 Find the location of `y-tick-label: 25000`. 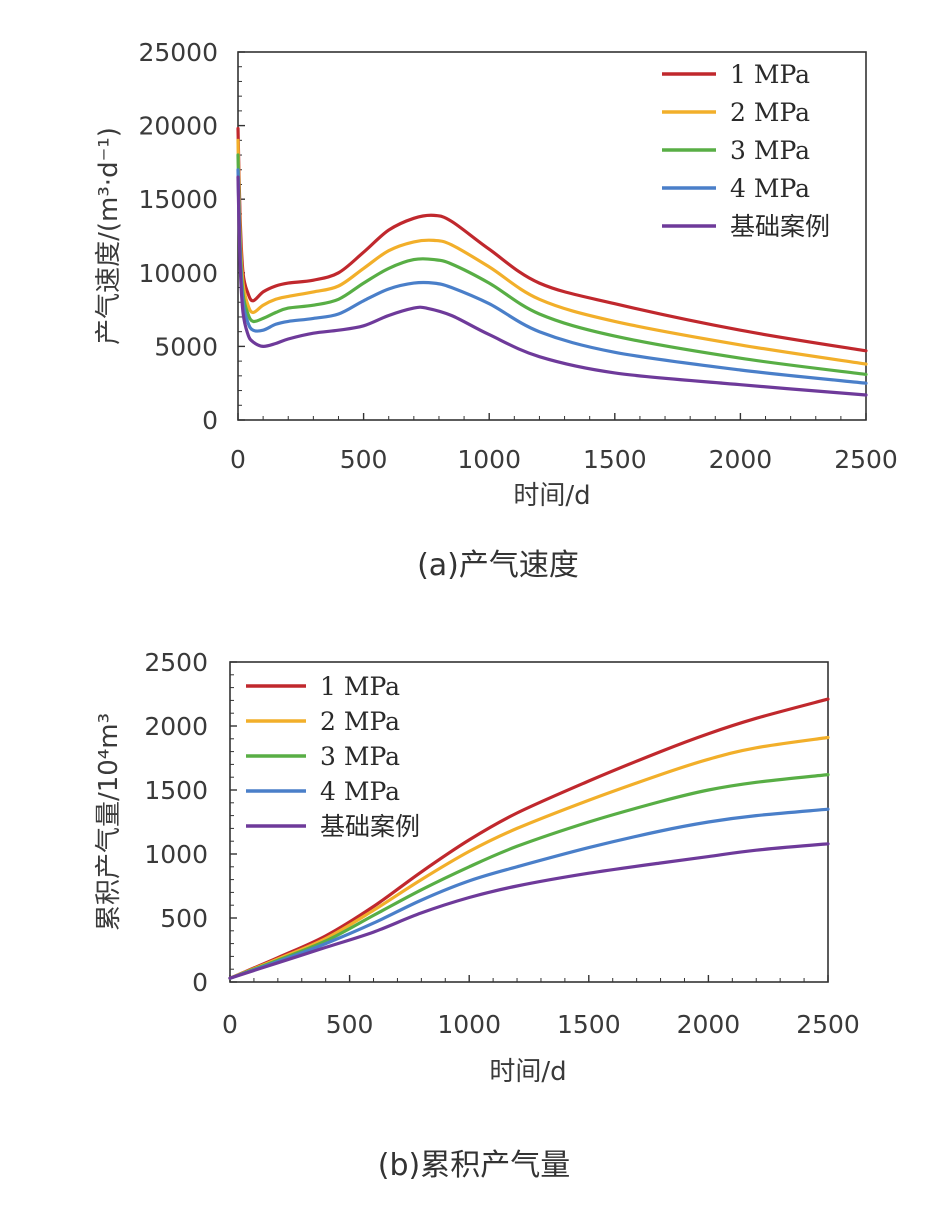

y-tick-label: 25000 is located at coordinates (178, 52).